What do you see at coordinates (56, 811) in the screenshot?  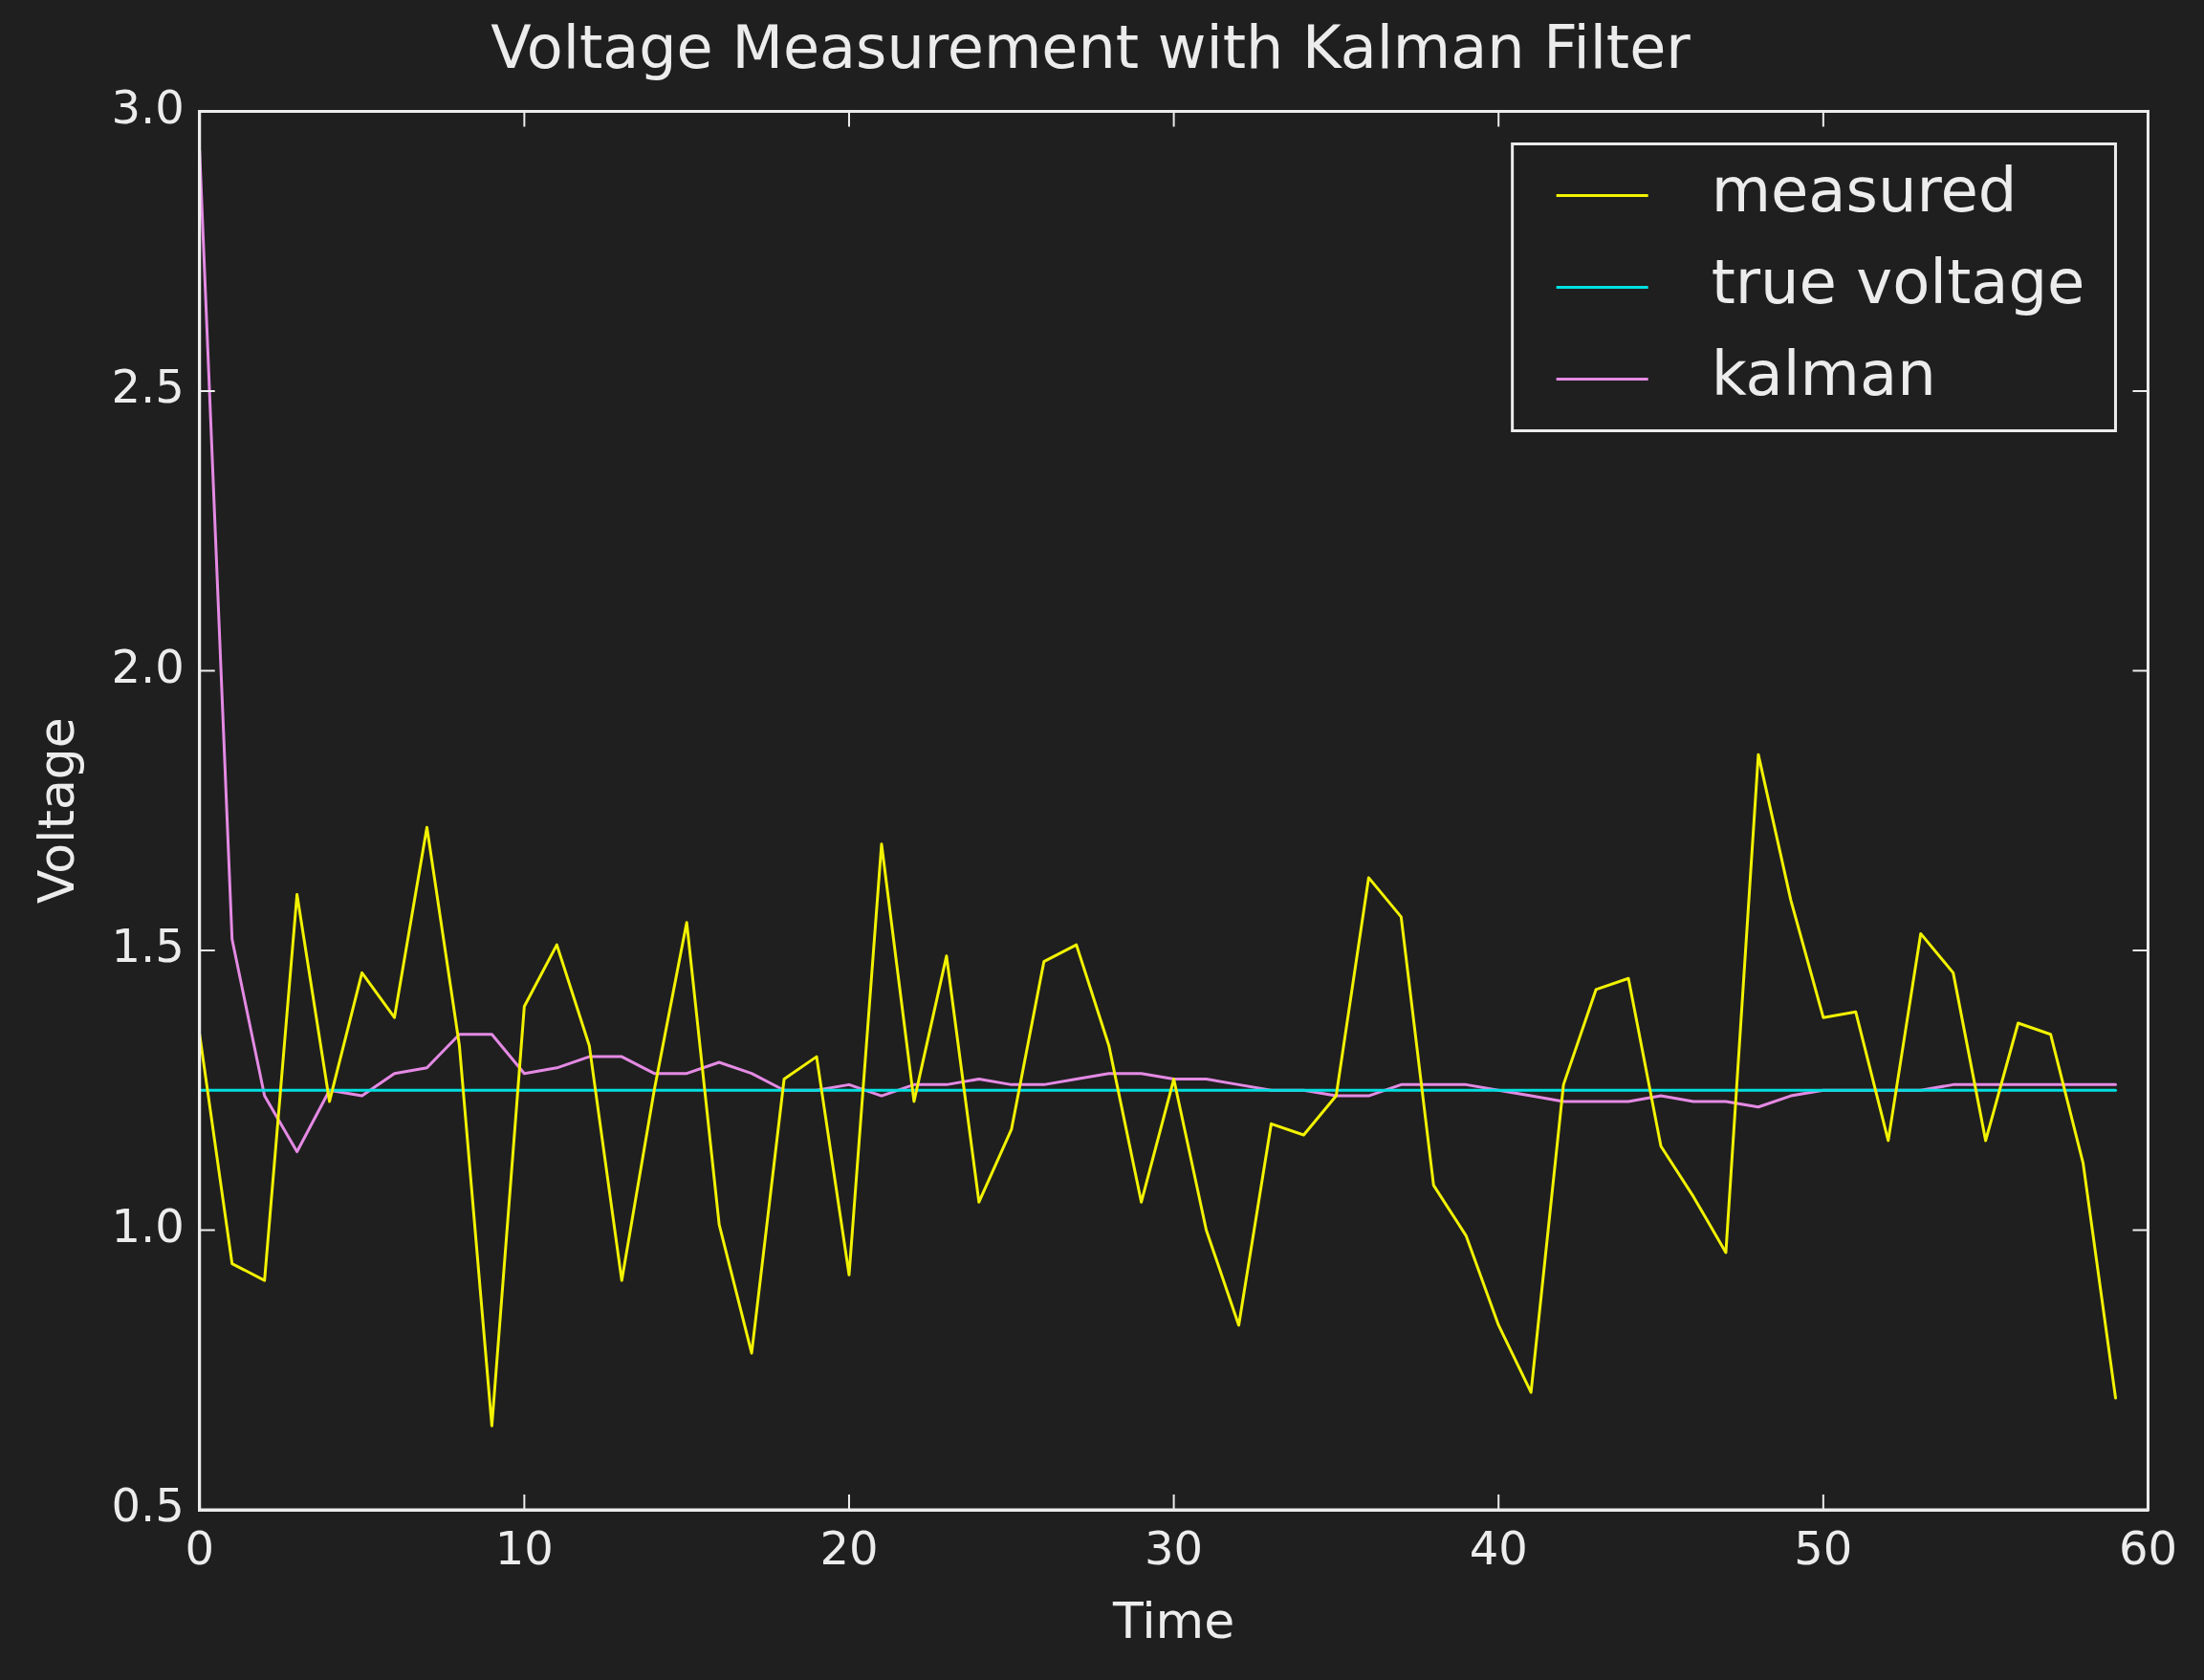 I see `y-axis-title: Voltage` at bounding box center [56, 811].